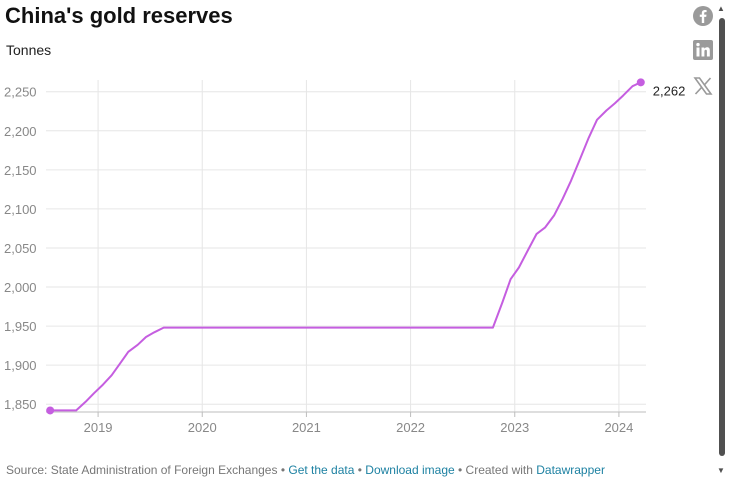 The image size is (737, 482). What do you see at coordinates (410, 427) in the screenshot?
I see `x-tick-label: 2022` at bounding box center [410, 427].